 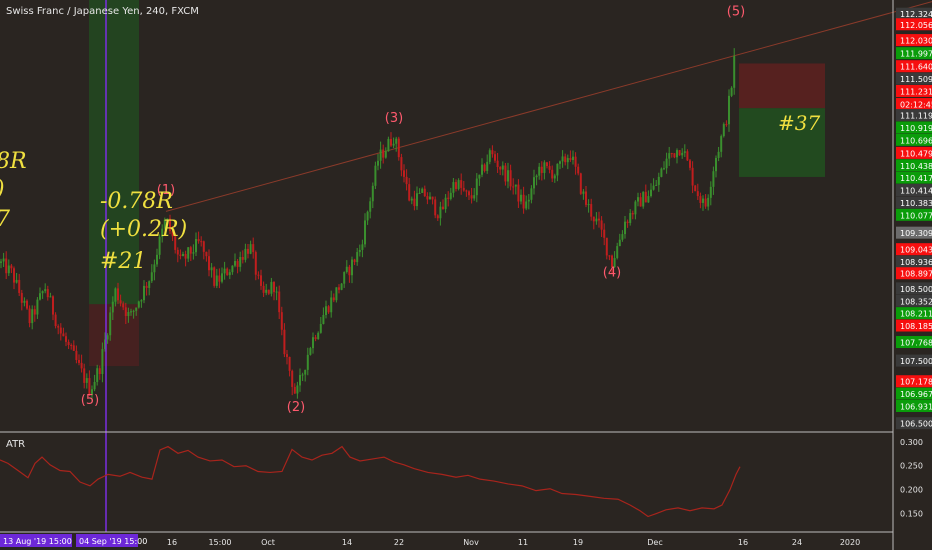 I want to click on price-tick: 109.309, so click(x=914, y=232).